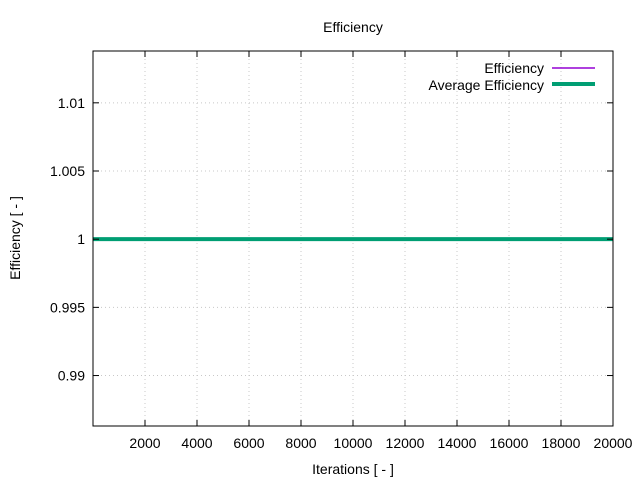 This screenshot has width=640, height=480. What do you see at coordinates (353, 469) in the screenshot?
I see `x-axis-label: Iterations [ - ]` at bounding box center [353, 469].